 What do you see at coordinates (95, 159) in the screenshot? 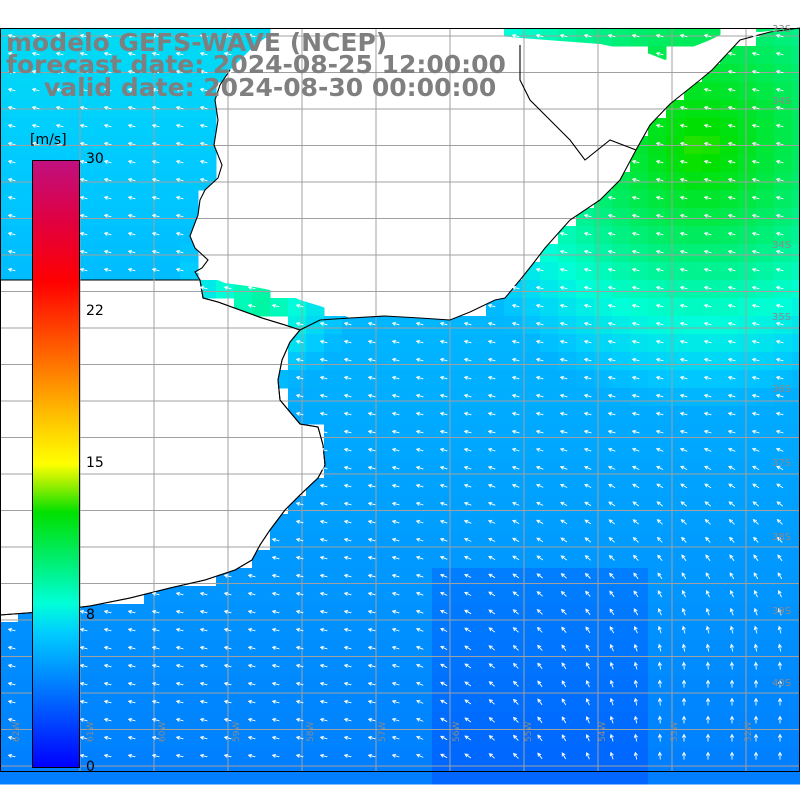
I see `colorbar-tick-30: 30` at bounding box center [95, 159].